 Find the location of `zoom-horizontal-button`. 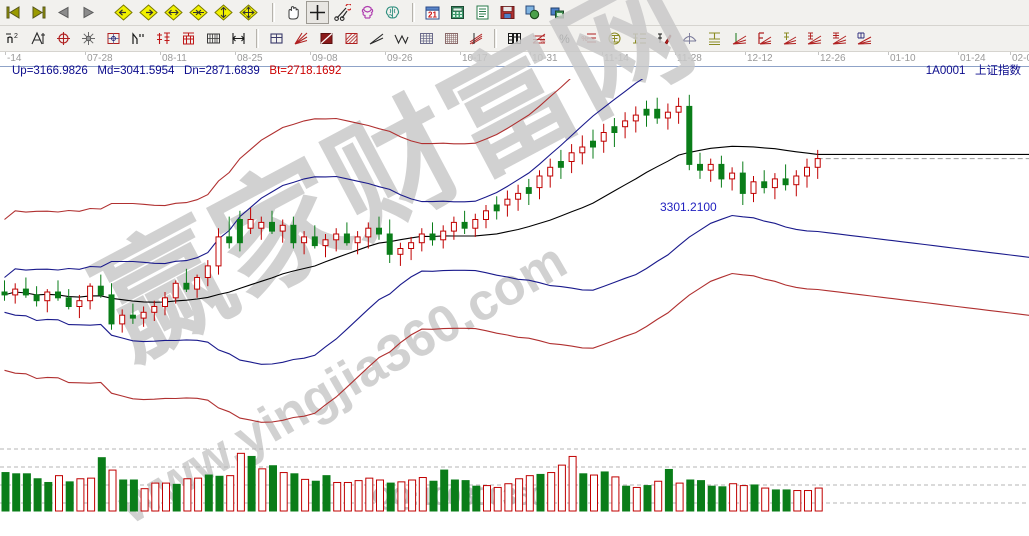

zoom-horizontal-button is located at coordinates (173, 12).